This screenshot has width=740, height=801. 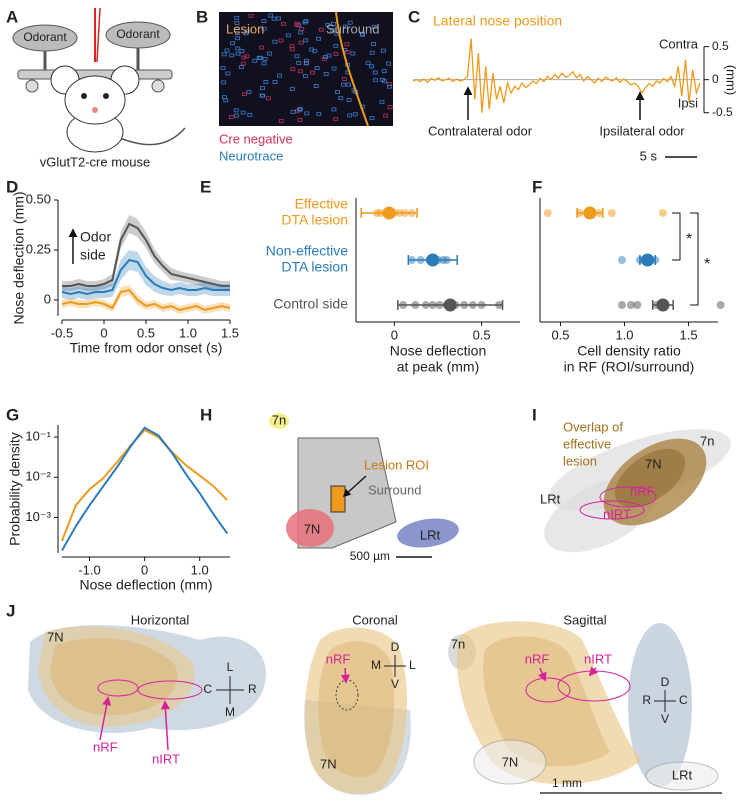 What do you see at coordinates (95, 161) in the screenshot?
I see `caption: vGlutT2-cre mouse` at bounding box center [95, 161].